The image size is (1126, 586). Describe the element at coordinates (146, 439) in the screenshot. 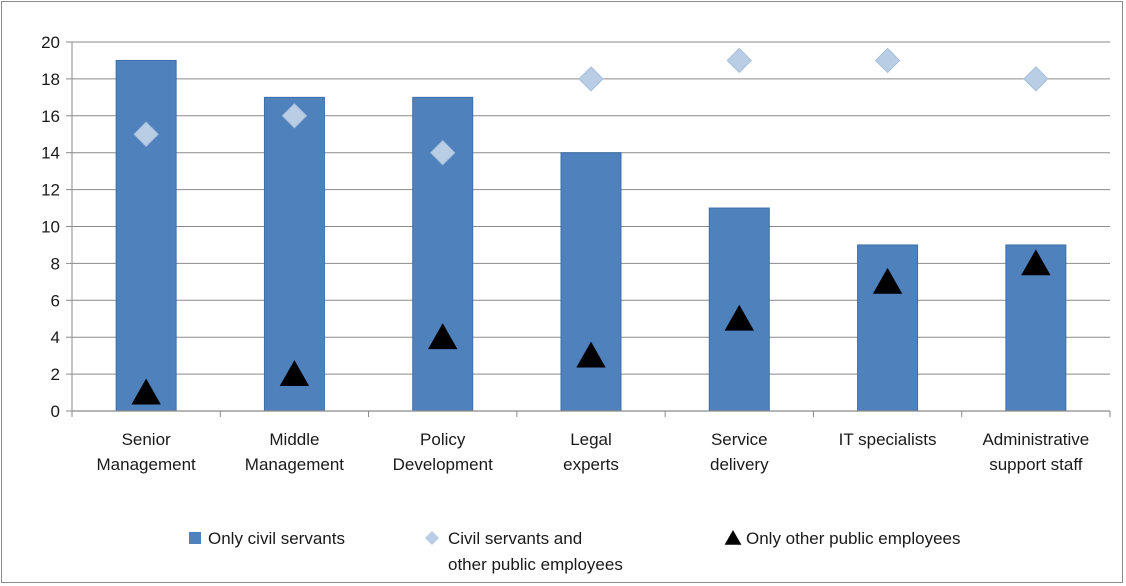

I see `x-category-label: Senior` at that location.